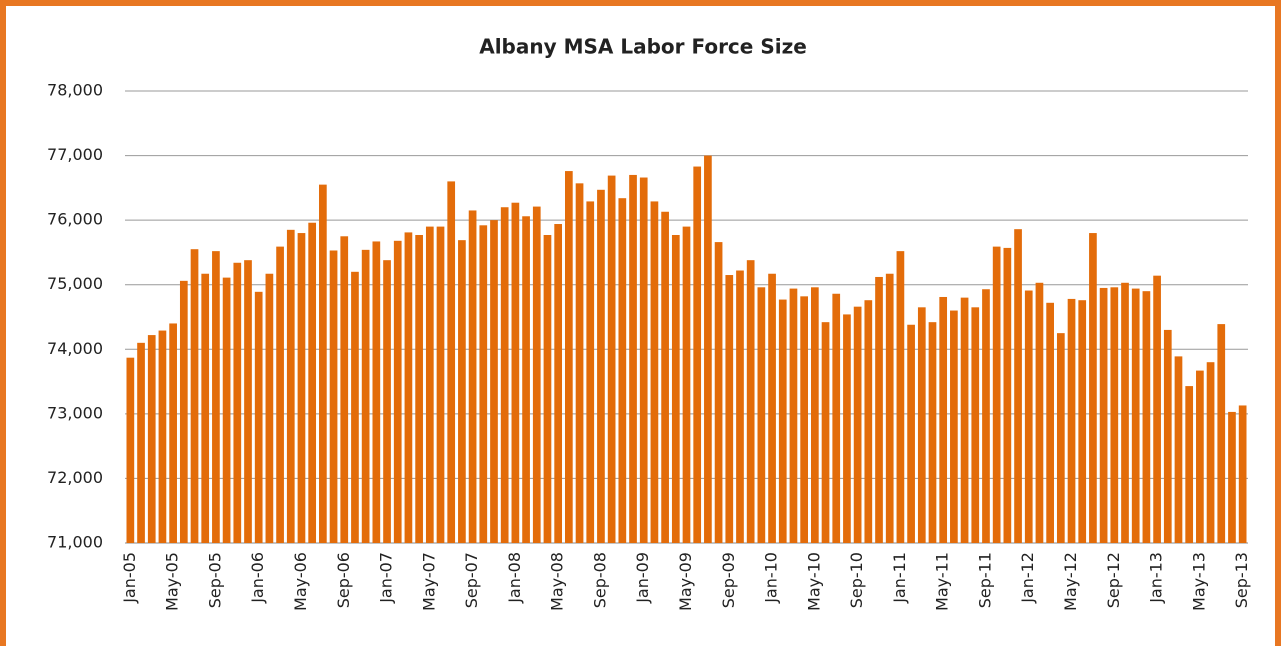  I want to click on x-tick-label: Sep-05, so click(214, 580).